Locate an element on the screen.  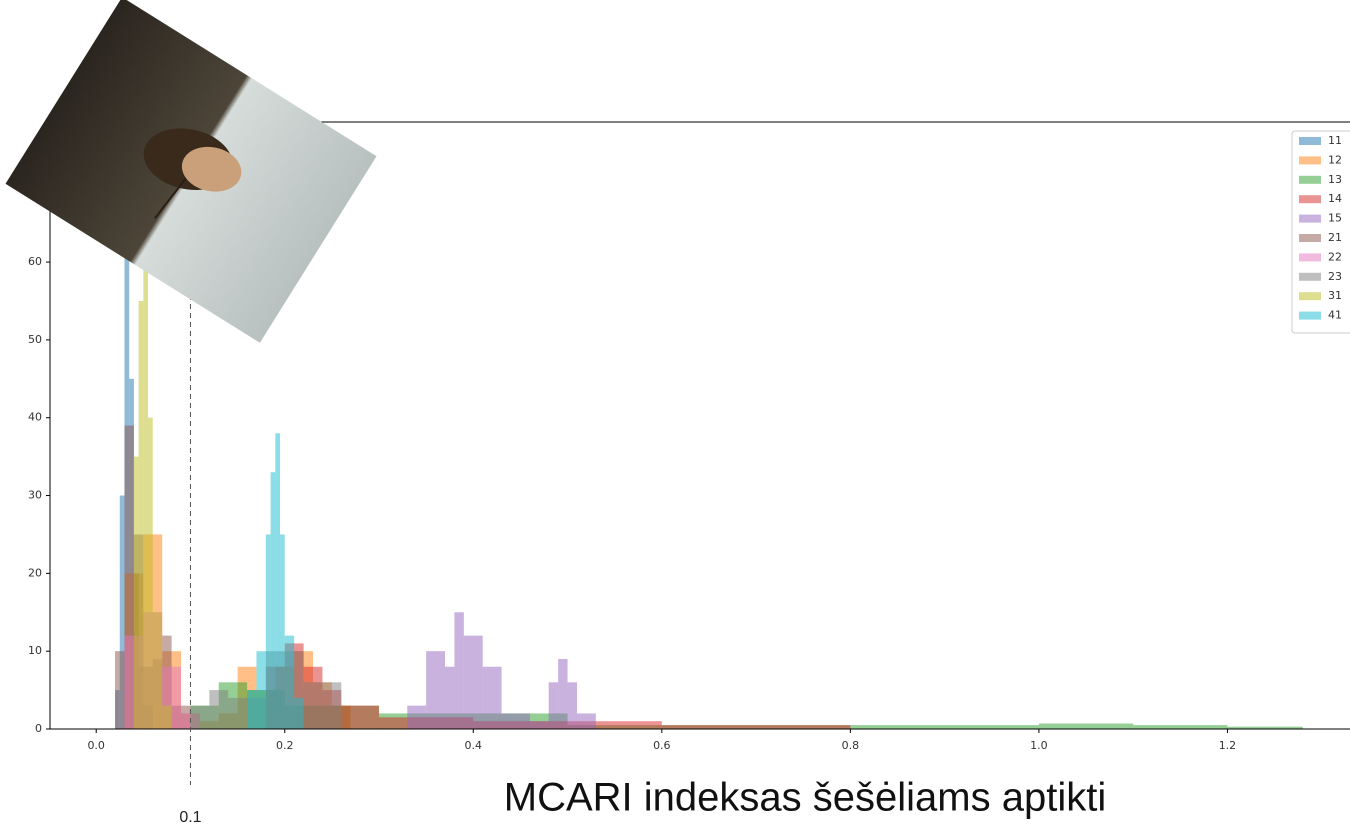
legend-label: 12 is located at coordinates (1335, 159).